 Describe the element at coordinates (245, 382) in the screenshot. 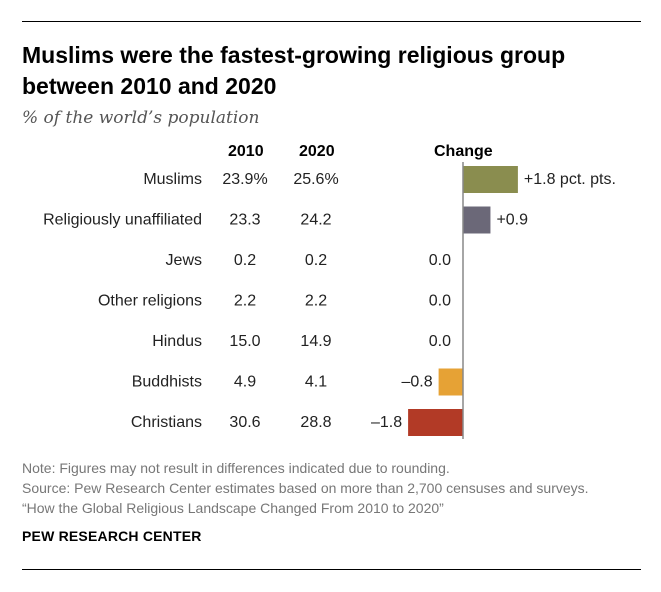

I see `value-2010-buddhists: 4.9` at that location.